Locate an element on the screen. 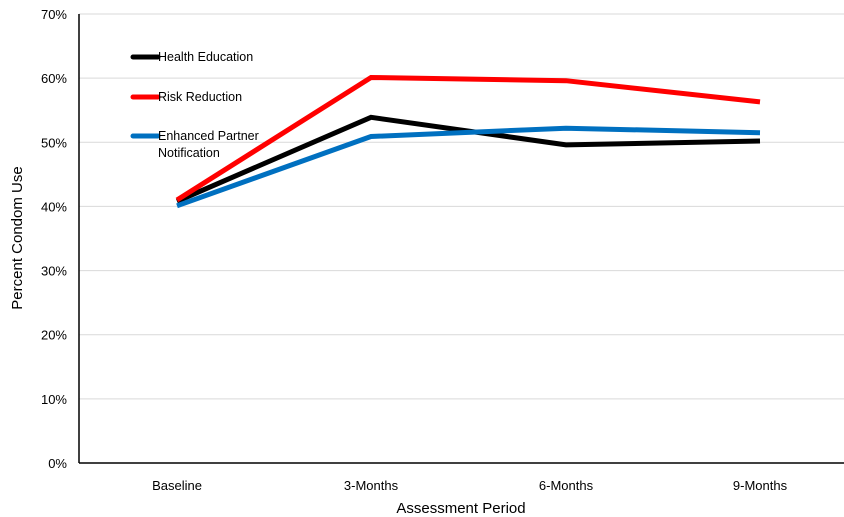 The height and width of the screenshot is (517, 844). y-tick-label: 30% is located at coordinates (54, 271).